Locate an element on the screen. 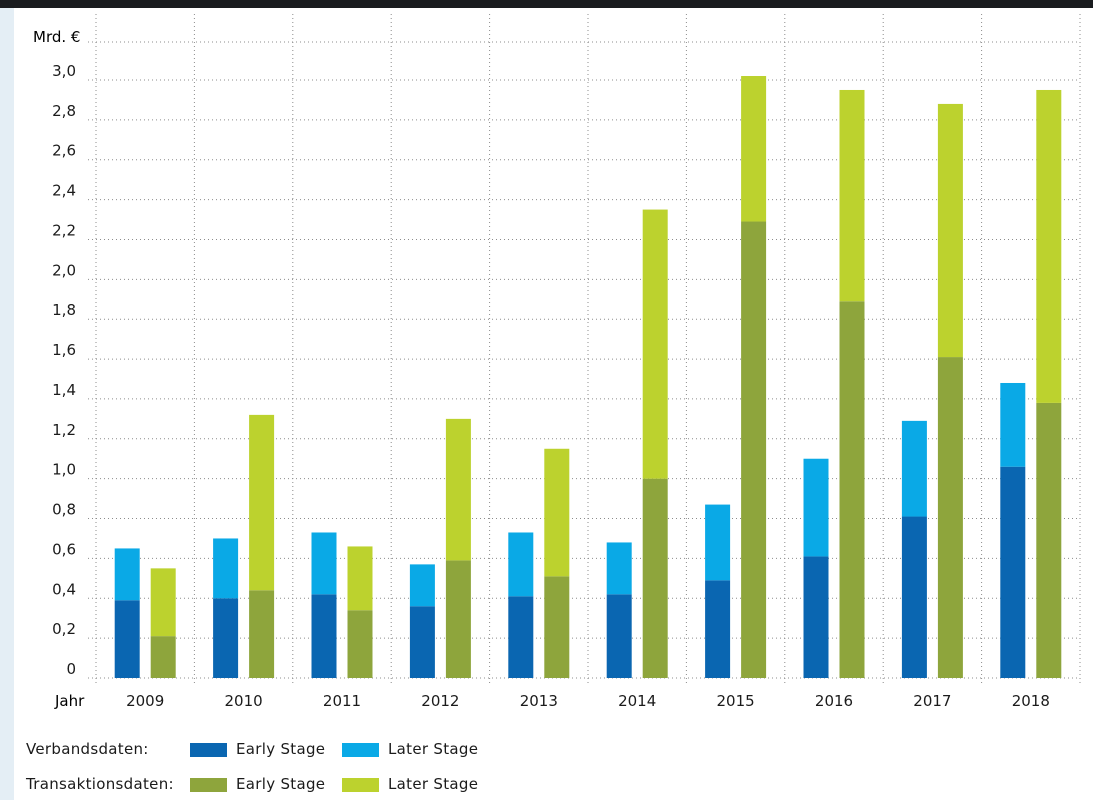 The height and width of the screenshot is (800, 1093). y-axis-label: Mrd. € is located at coordinates (56, 37).